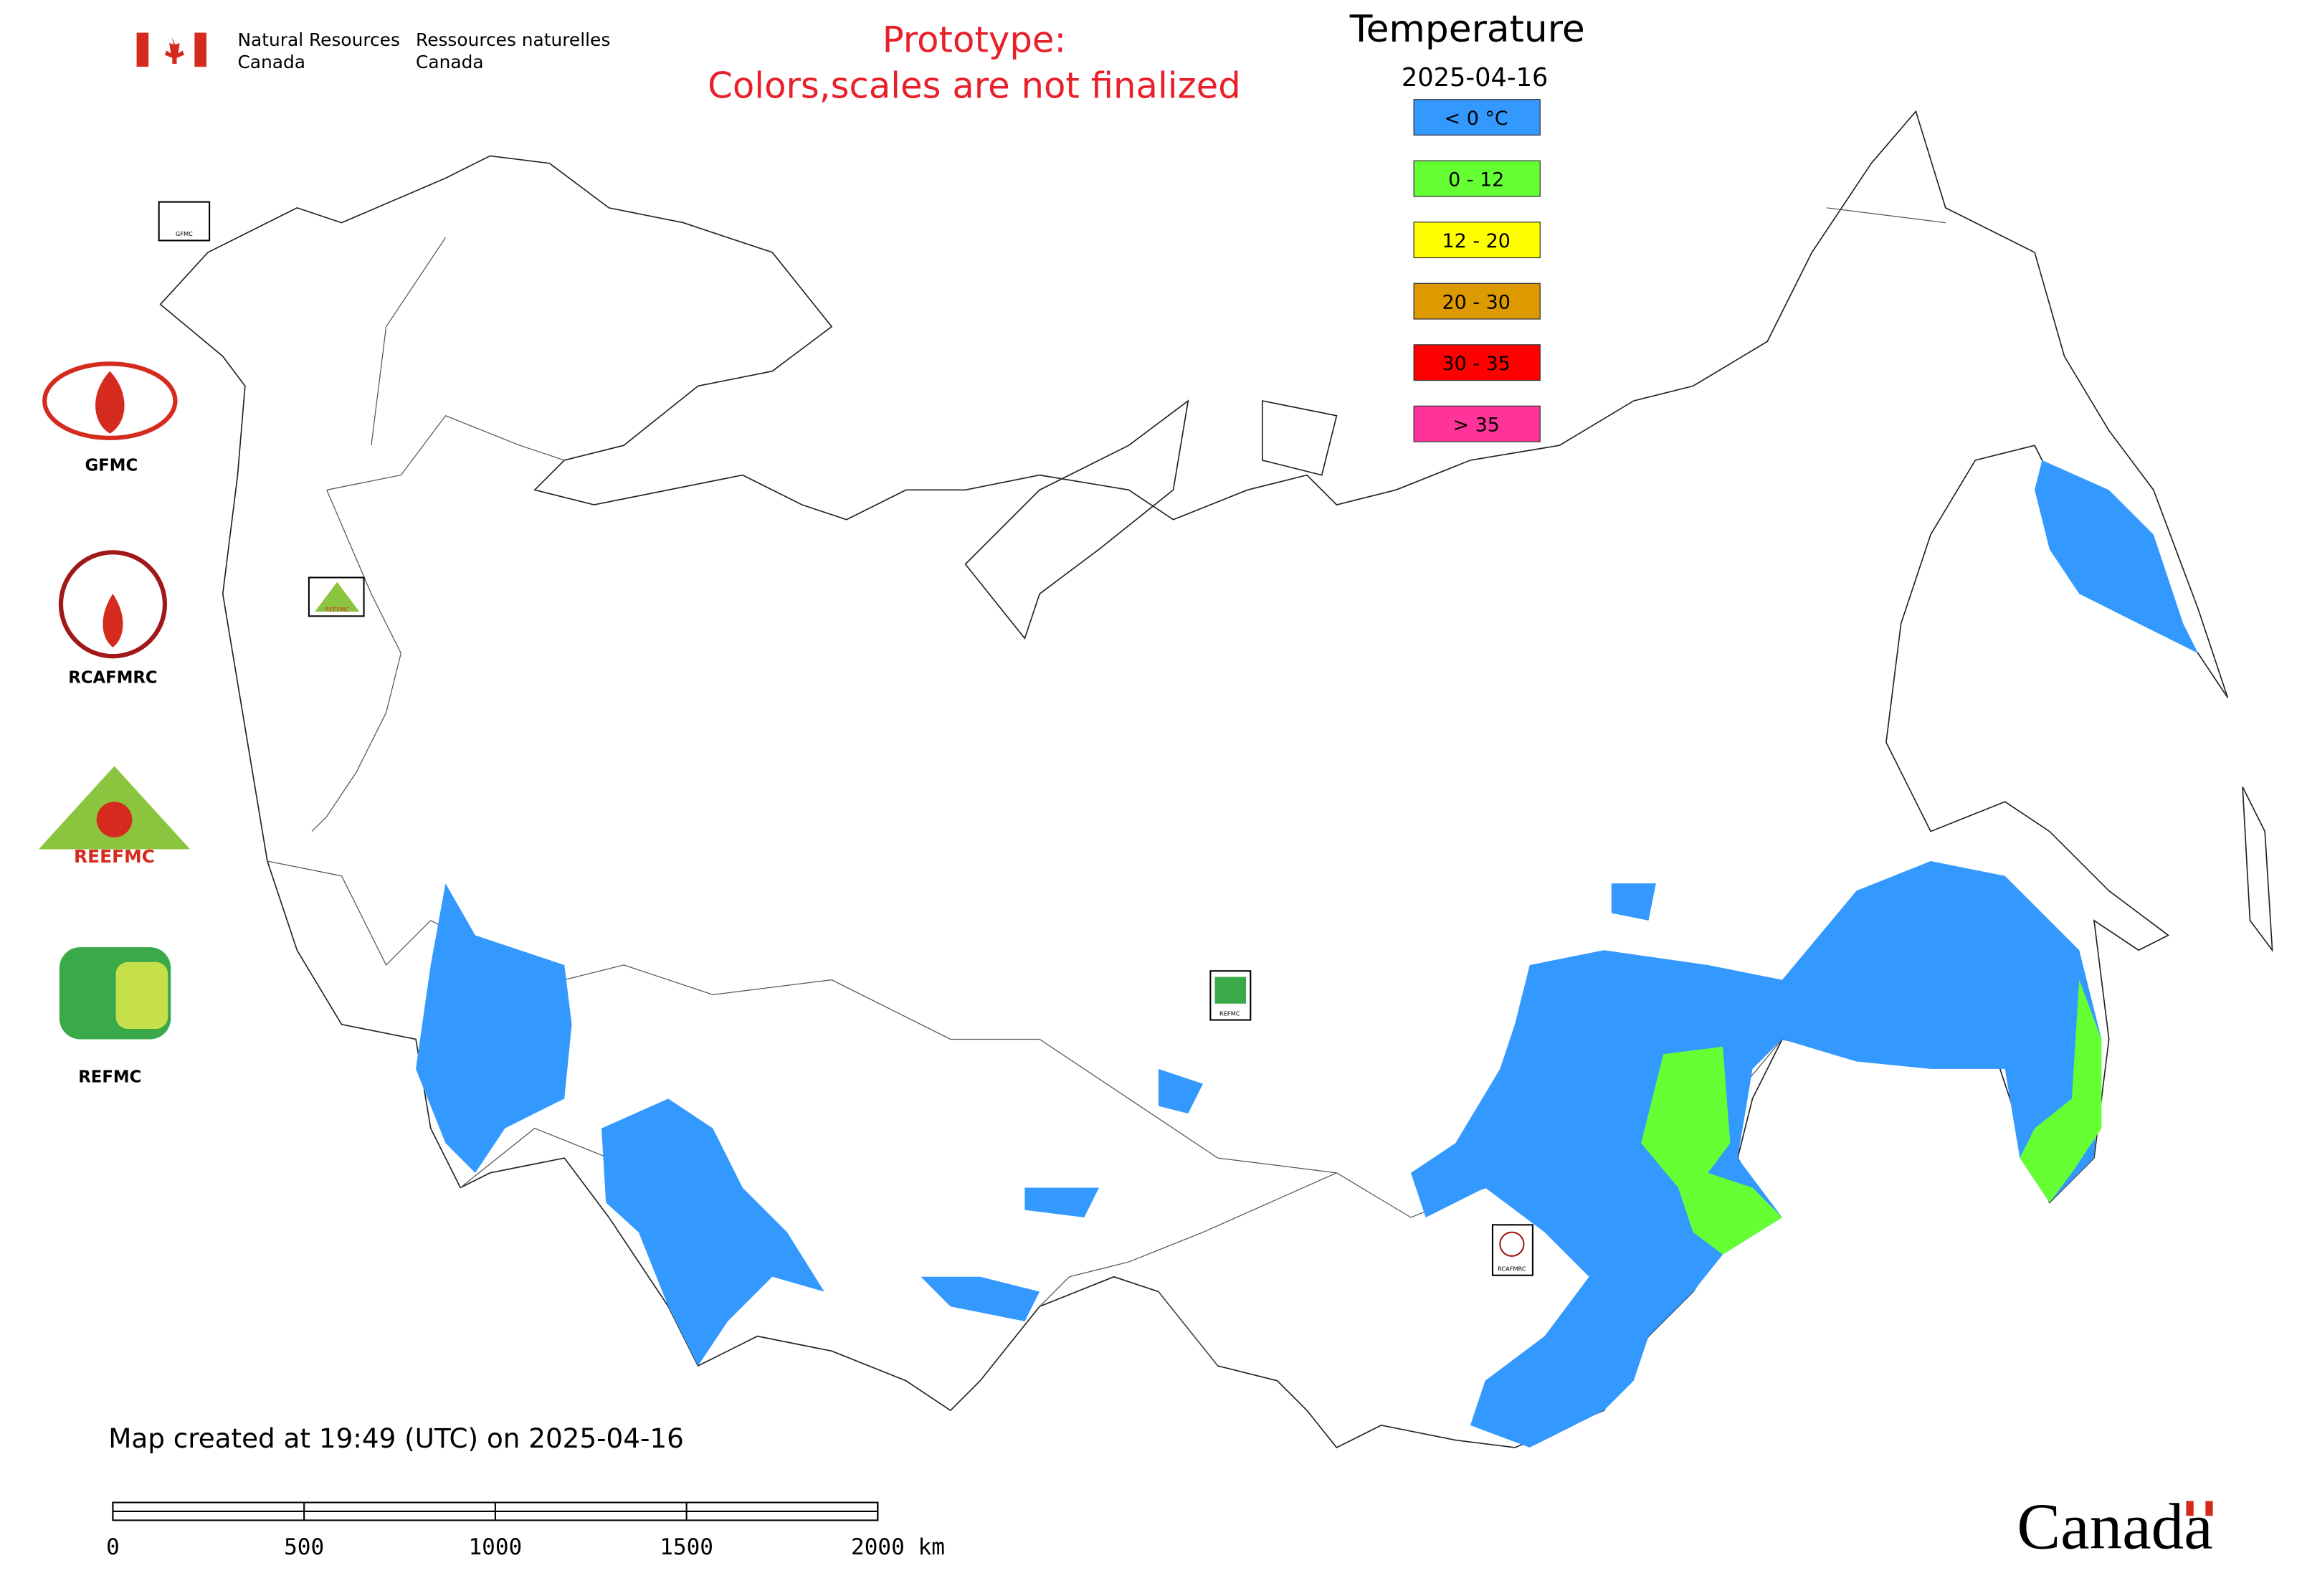  What do you see at coordinates (2199, 1508) in the screenshot?
I see `wordmark-flag` at bounding box center [2199, 1508].